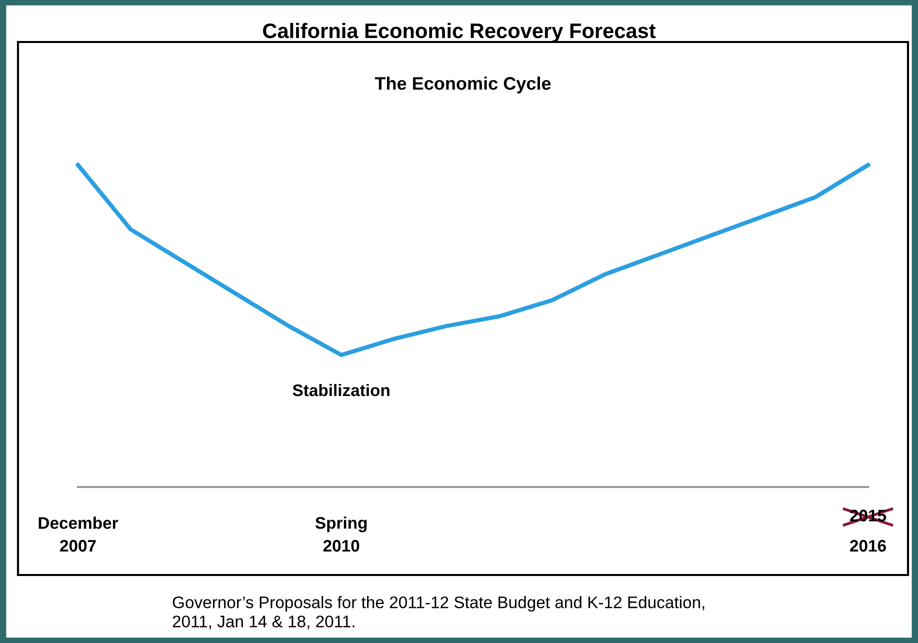  I want to click on x-tick-label: December 2007, so click(78, 534).